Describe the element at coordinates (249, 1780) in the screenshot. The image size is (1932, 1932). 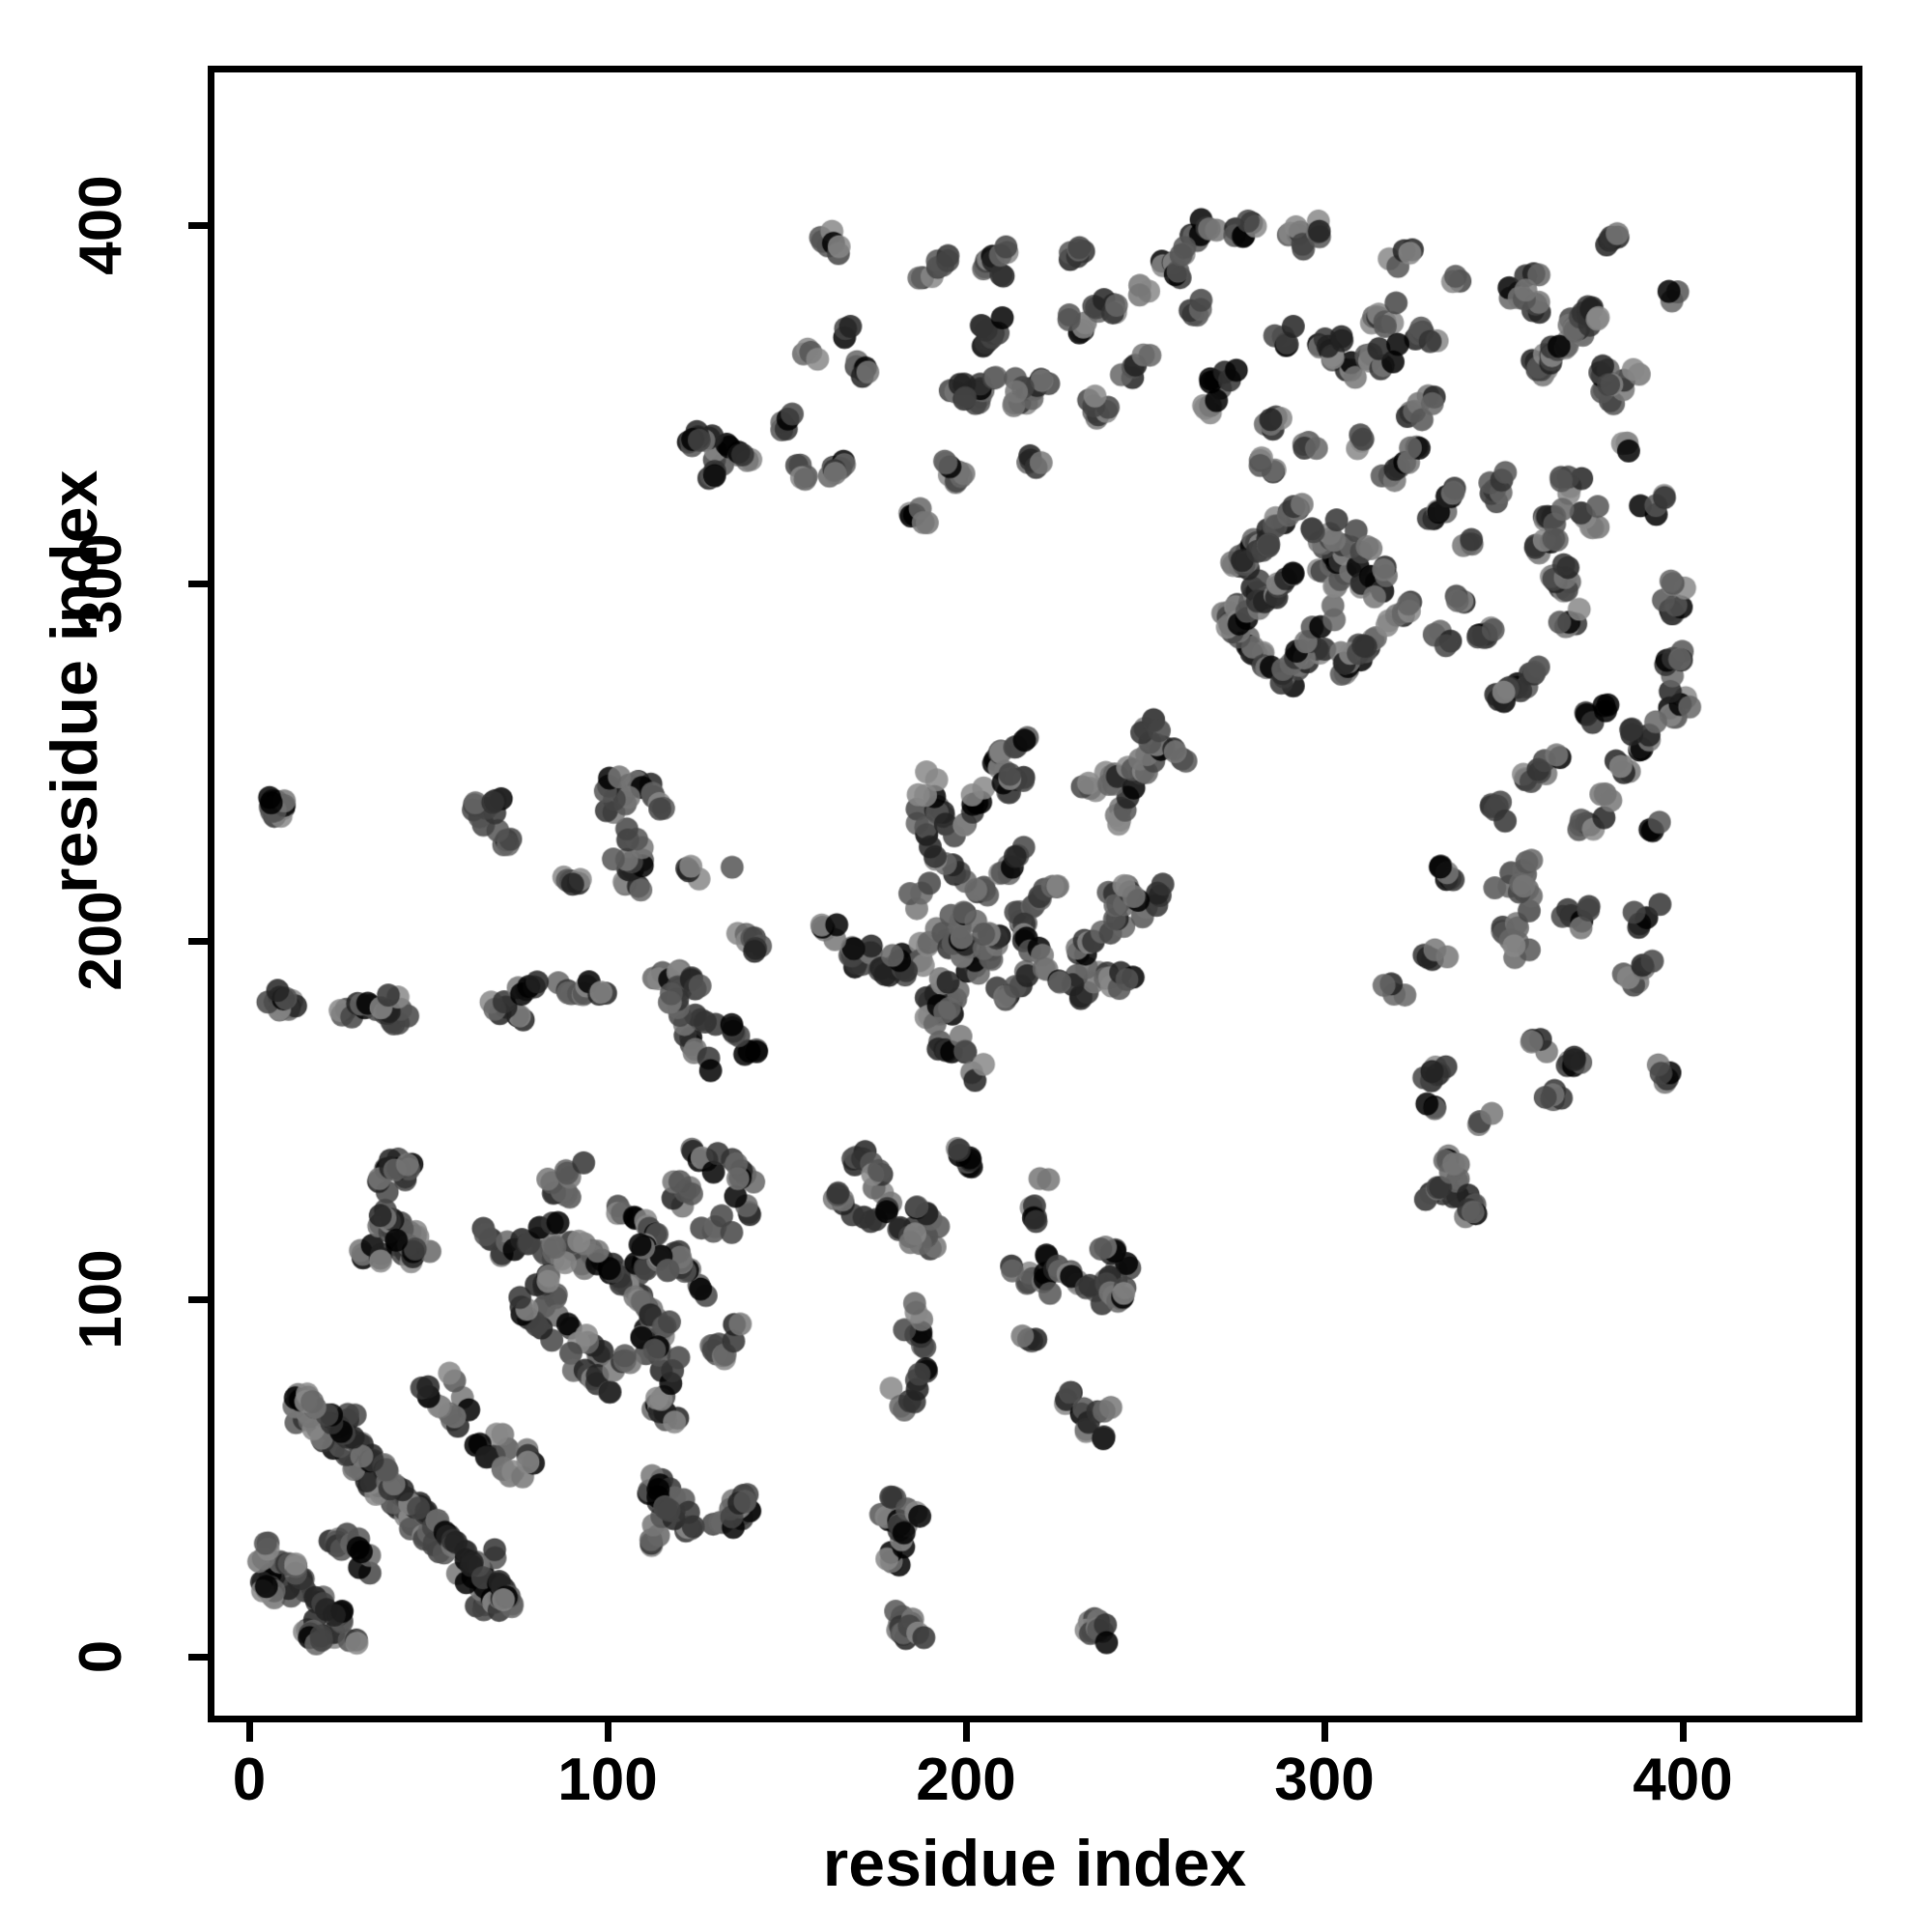
I see `x-tick-label: 0` at that location.